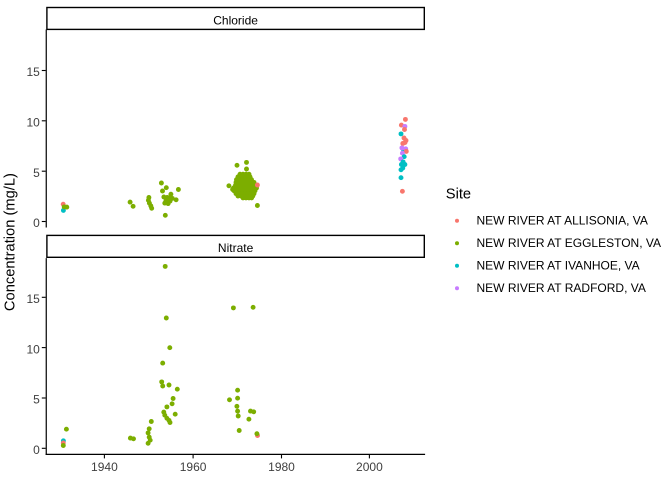  What do you see at coordinates (11, 242) in the screenshot?
I see `svg-text: Concentration (mg/L)` at bounding box center [11, 242].